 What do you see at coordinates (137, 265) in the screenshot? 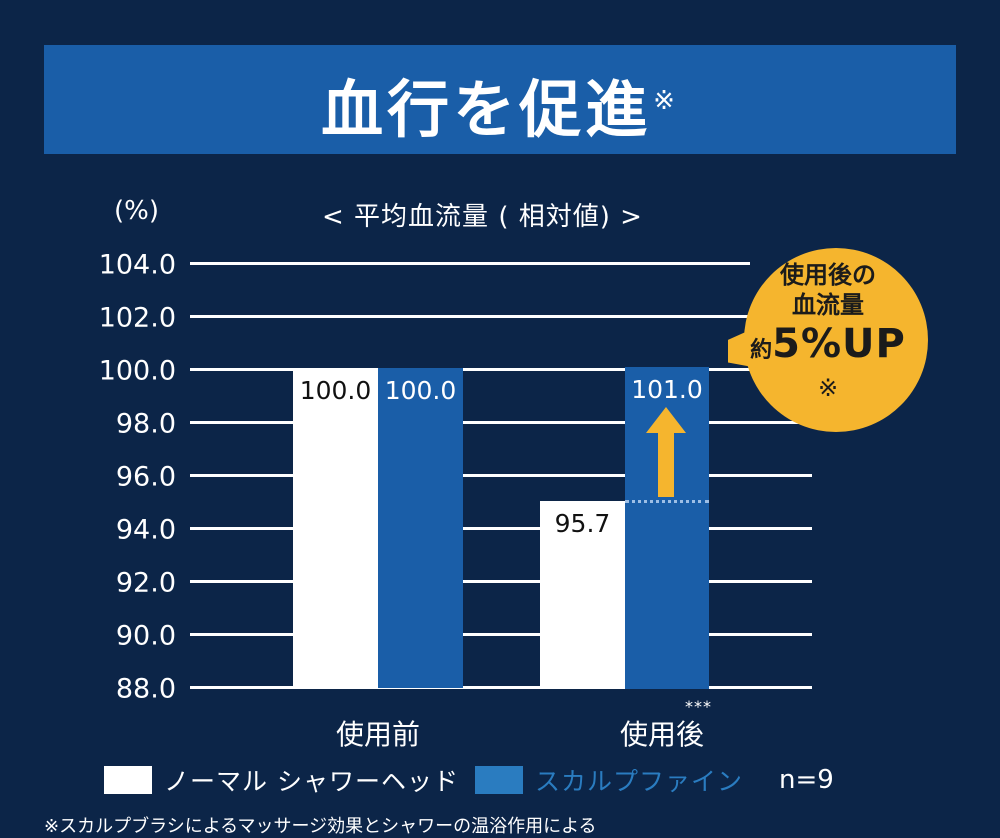
I see `y-tick: 104.0` at bounding box center [137, 265].